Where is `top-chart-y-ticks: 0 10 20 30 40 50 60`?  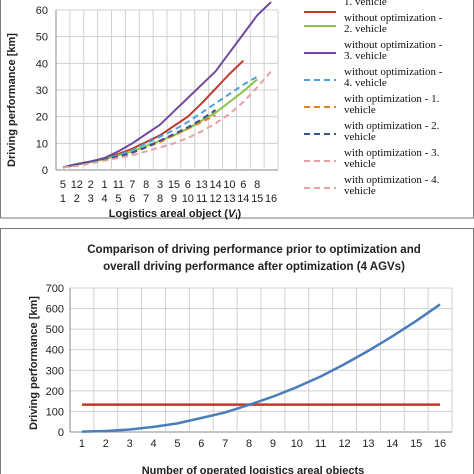 top-chart-y-ticks: 0 10 20 30 40 50 60 is located at coordinates (42, 91).